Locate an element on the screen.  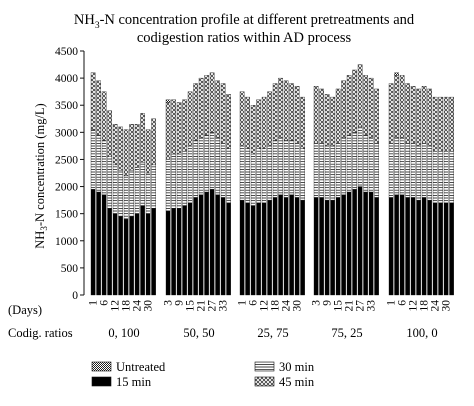
y-axis-label: NH3-N concentration (mg/L) is located at coordinates (41, 175).